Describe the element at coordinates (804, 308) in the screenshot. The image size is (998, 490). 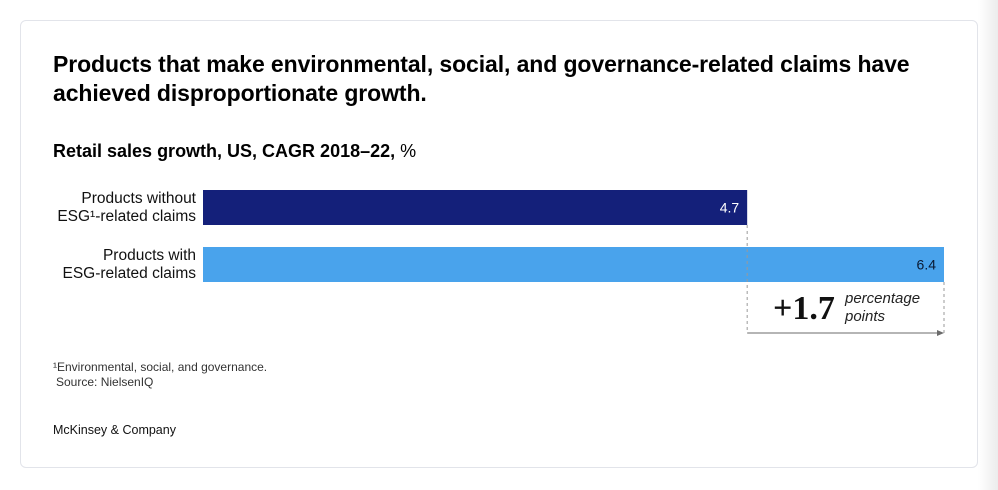
I see `difference-value: +1.7` at that location.